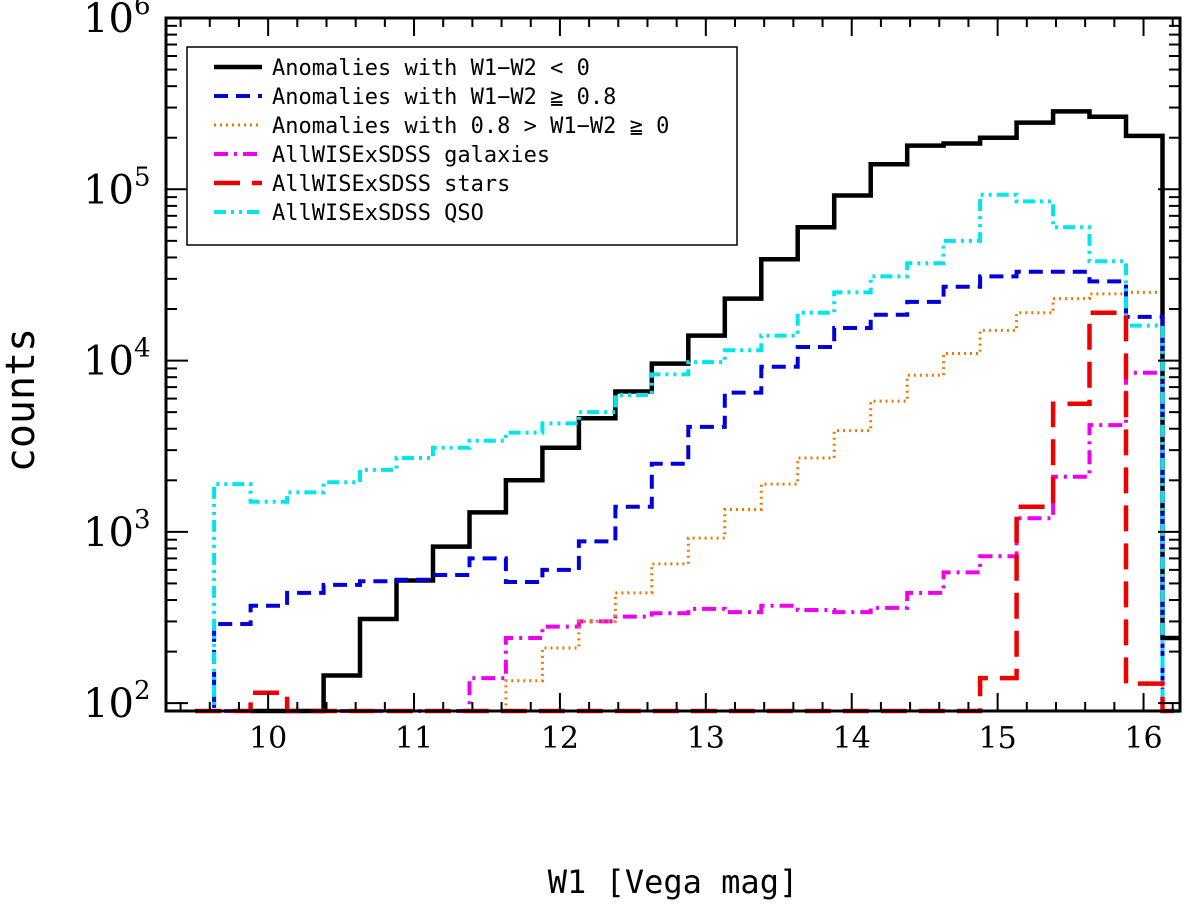 This screenshot has width=1200, height=904. Describe the element at coordinates (142, 520) in the screenshot. I see `y-tick-exponent: 3` at that location.